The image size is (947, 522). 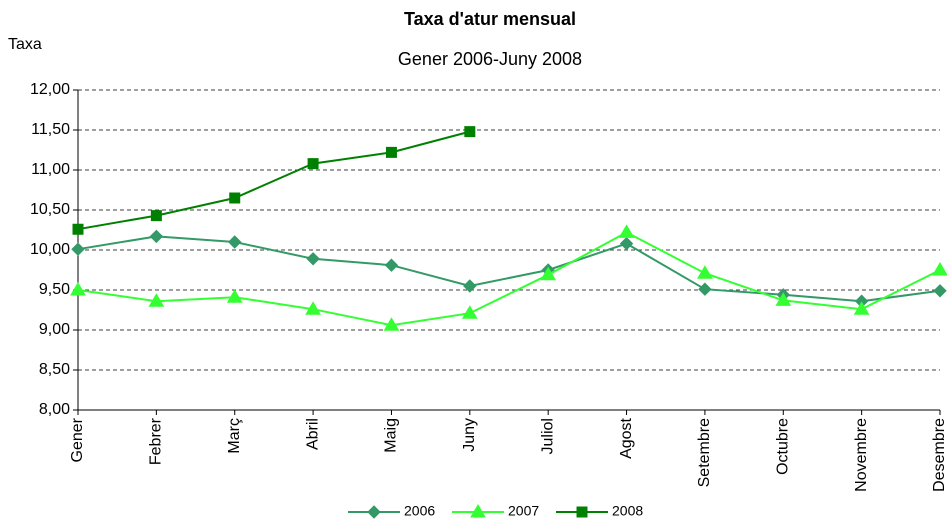 I want to click on y-tick-label: 10,50, so click(x=50, y=209).